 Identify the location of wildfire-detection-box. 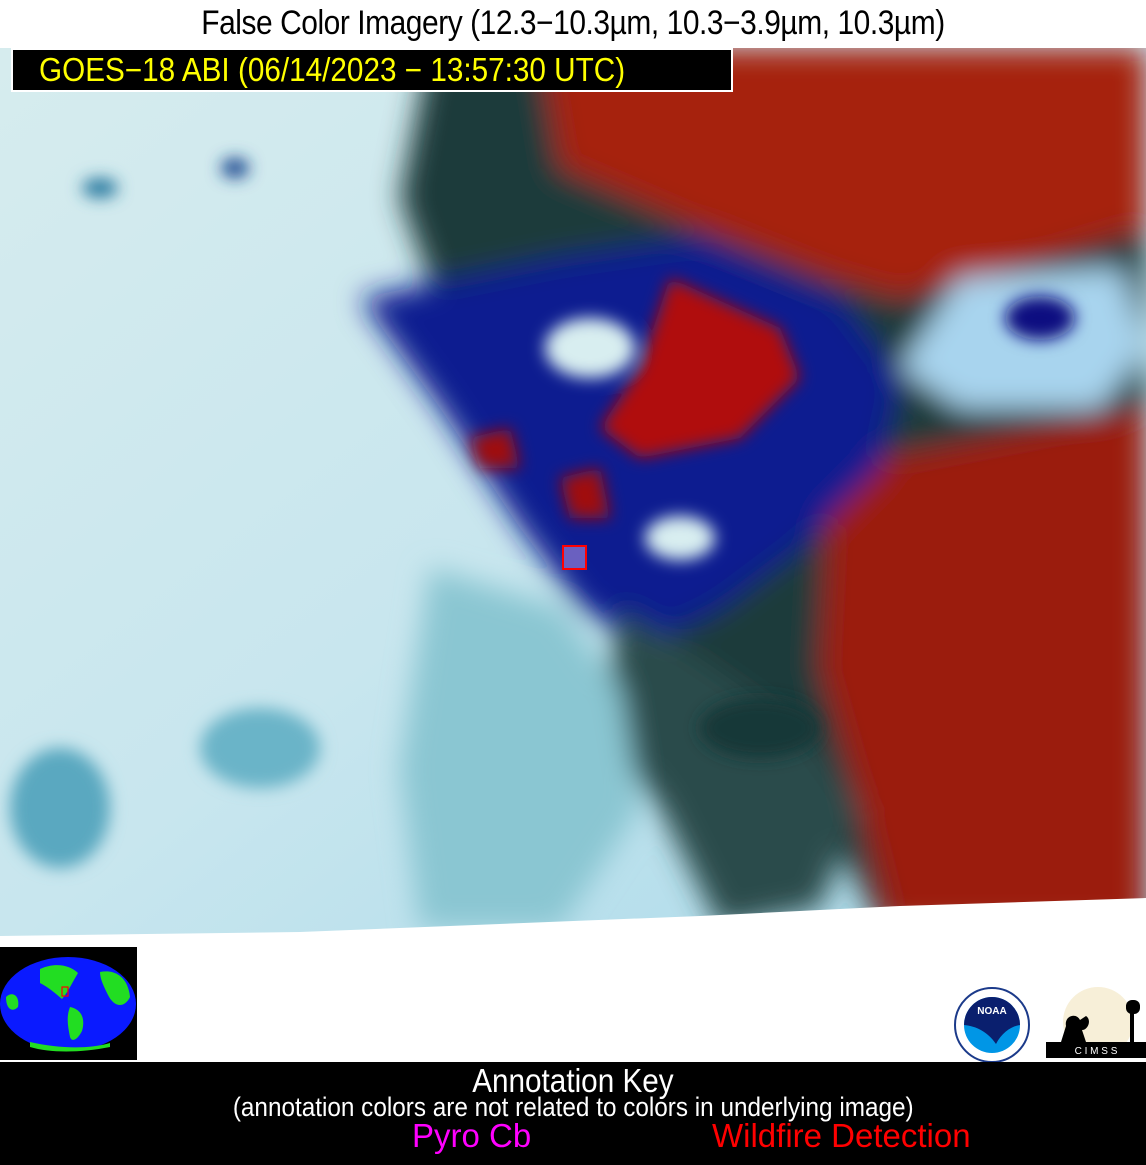
(574, 557).